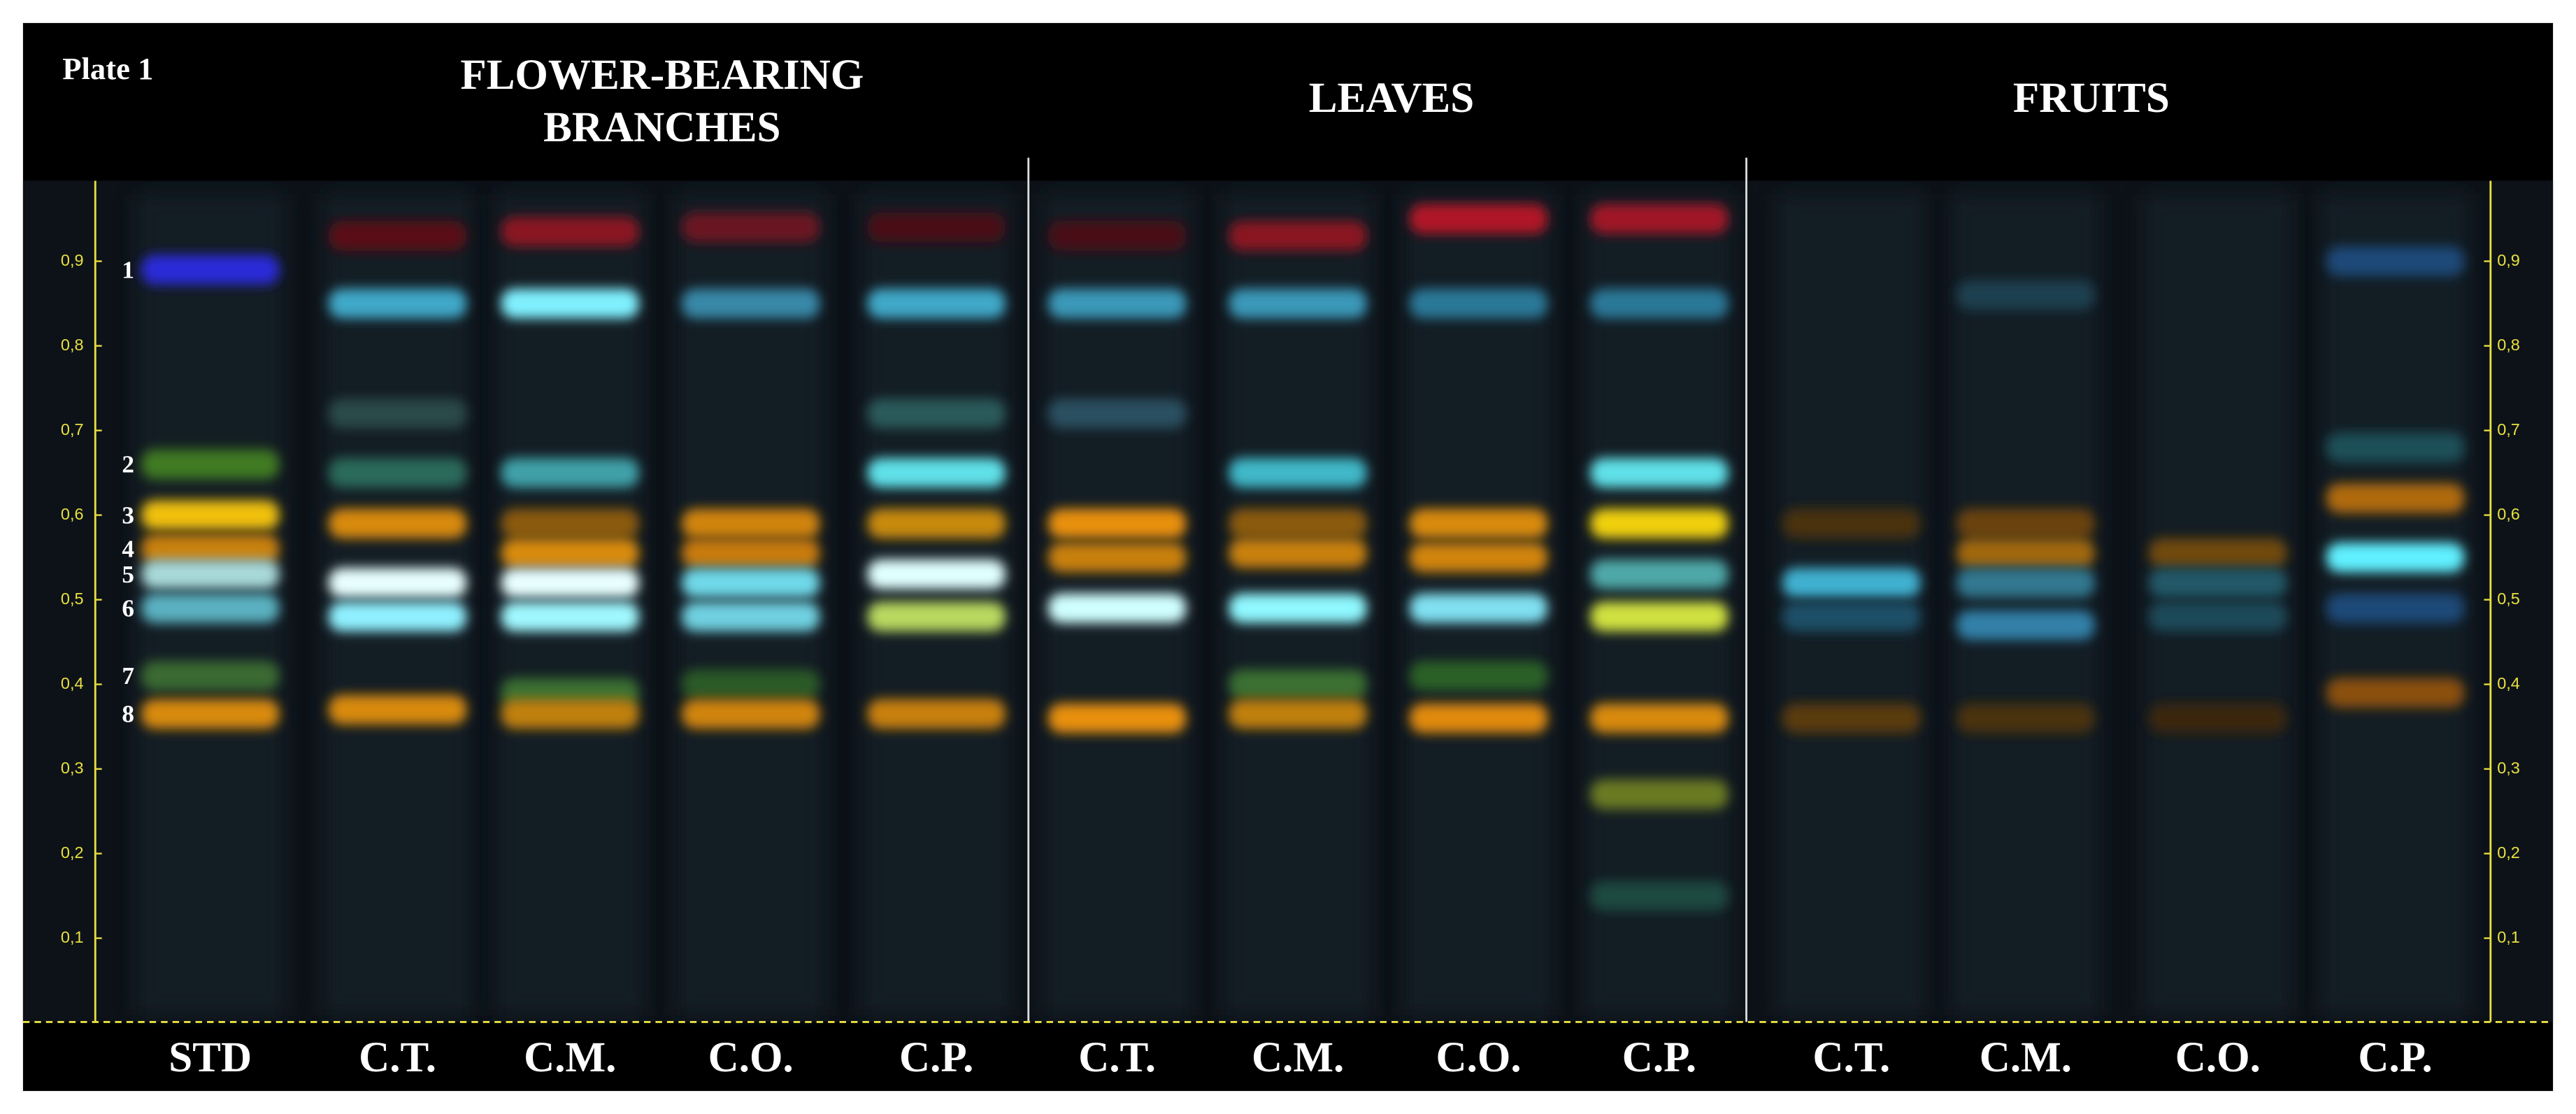 The height and width of the screenshot is (1114, 2576). Describe the element at coordinates (661, 127) in the screenshot. I see `section-title: BRANCHES` at that location.